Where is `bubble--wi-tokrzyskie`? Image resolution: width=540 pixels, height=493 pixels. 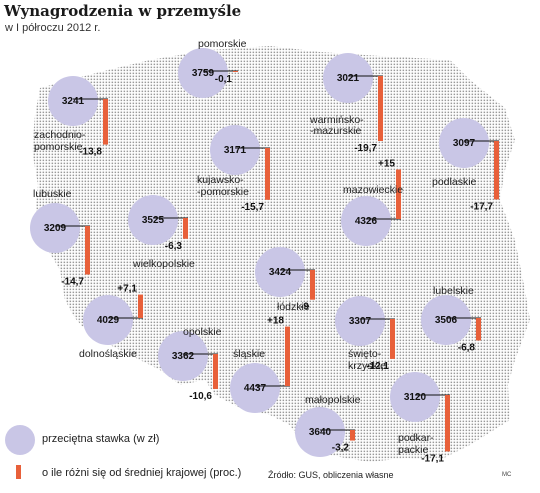
bubble--wi-tokrzyskie is located at coordinates (360, 321).